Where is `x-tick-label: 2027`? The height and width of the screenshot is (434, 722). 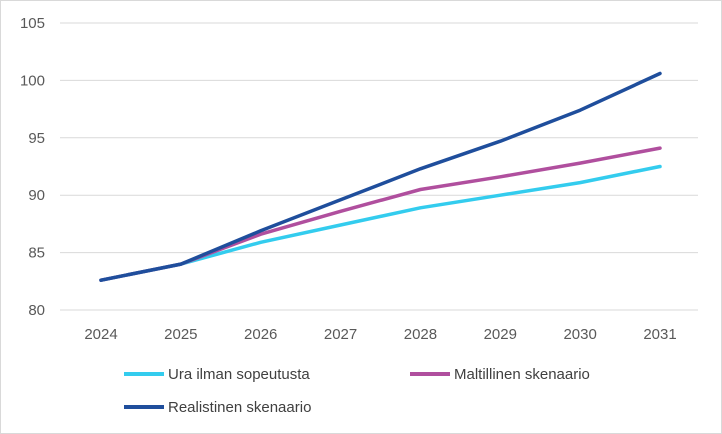 x-tick-label: 2027 is located at coordinates (340, 334).